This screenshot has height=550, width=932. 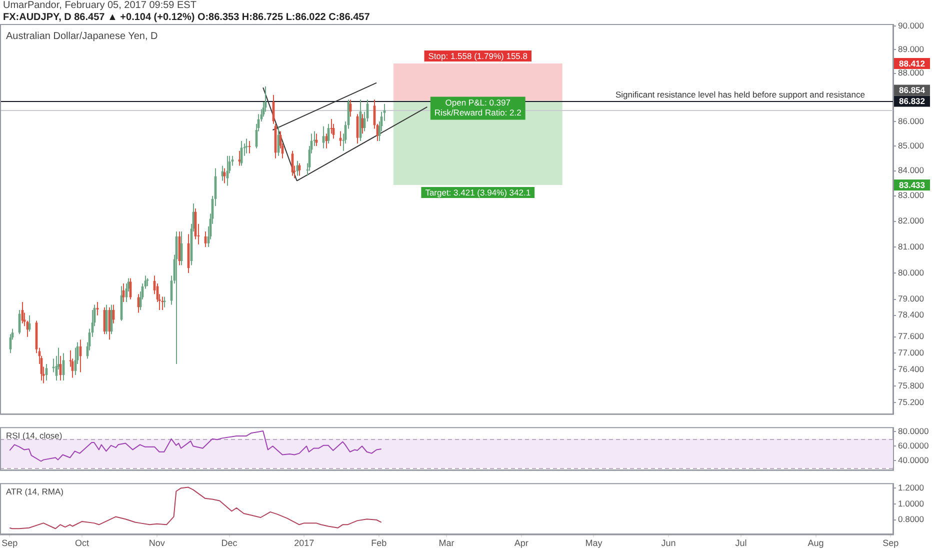 I want to click on y-tick-label: 75.200, so click(x=911, y=402).